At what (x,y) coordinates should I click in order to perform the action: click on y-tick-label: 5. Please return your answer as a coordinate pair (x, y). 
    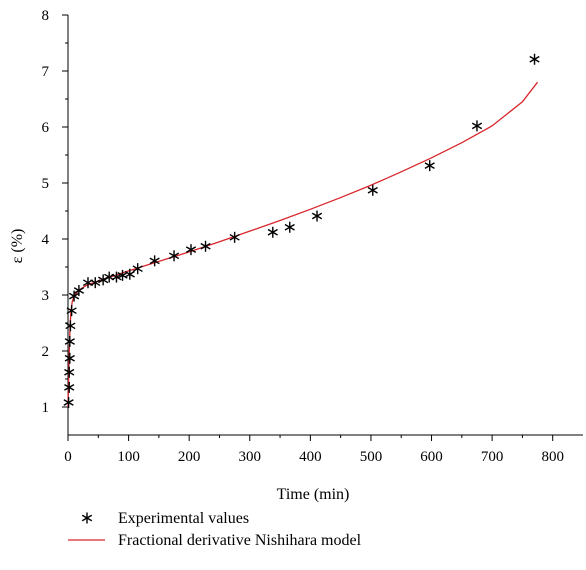
    Looking at the image, I should click on (46, 184).